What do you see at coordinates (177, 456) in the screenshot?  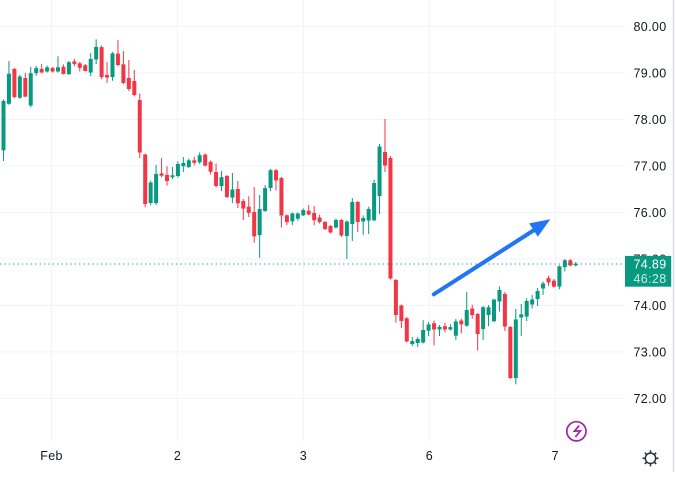 I see `svg-text: 2` at bounding box center [177, 456].